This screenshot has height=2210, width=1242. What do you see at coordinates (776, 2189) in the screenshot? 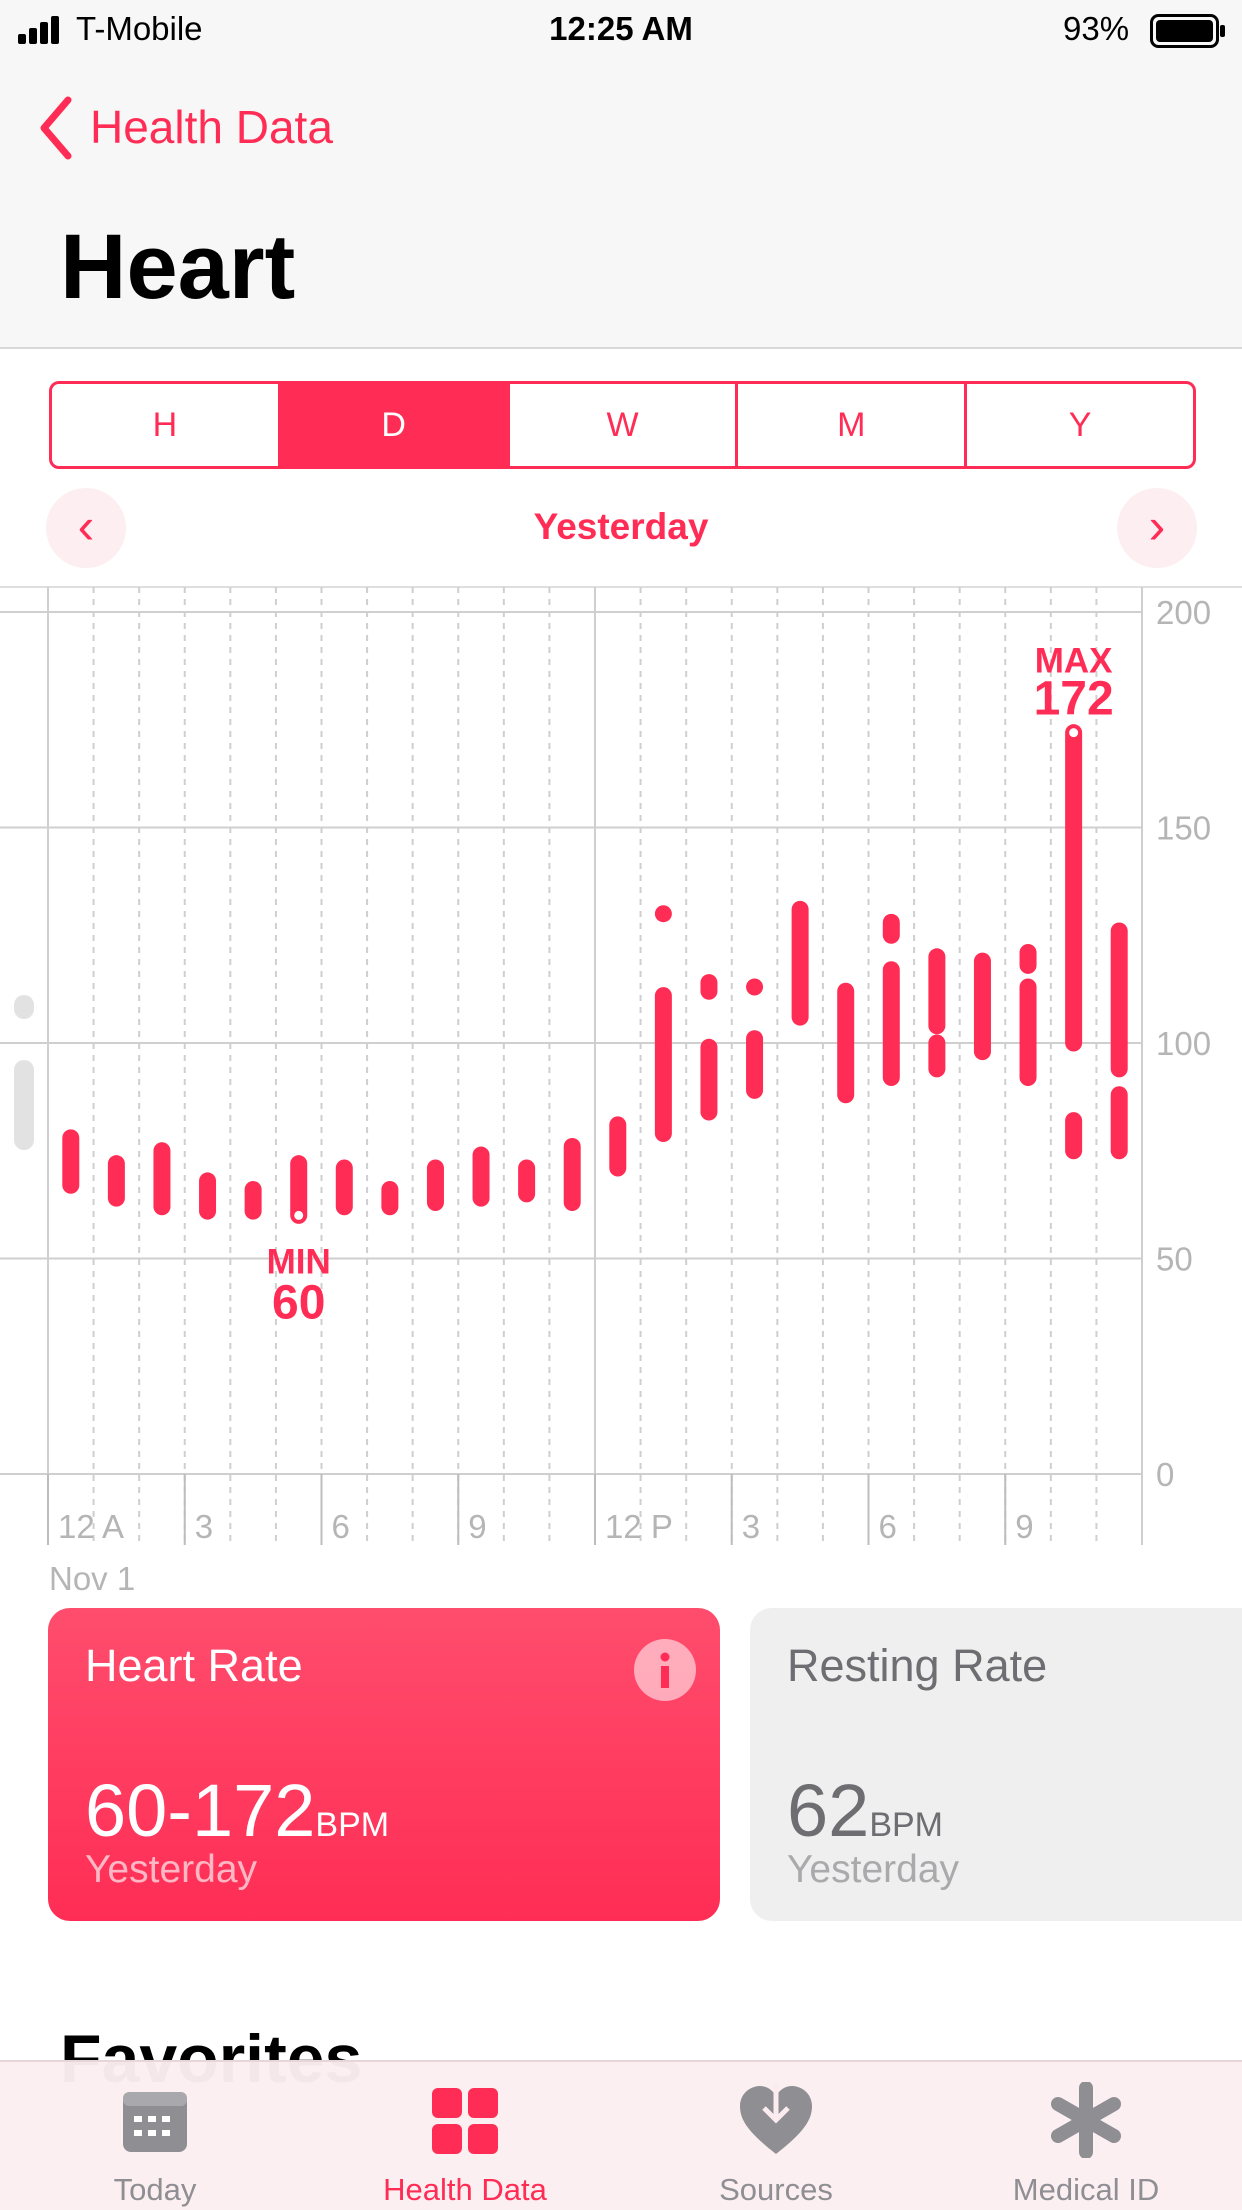
I see `tab-label: Sources` at bounding box center [776, 2189].